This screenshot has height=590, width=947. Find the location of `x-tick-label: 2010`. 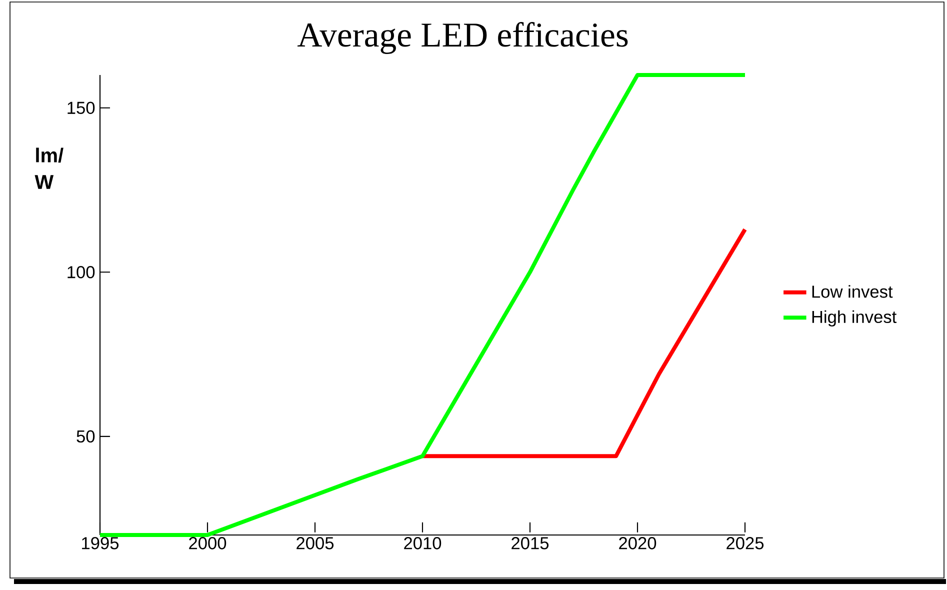

x-tick-label: 2010 is located at coordinates (423, 543).